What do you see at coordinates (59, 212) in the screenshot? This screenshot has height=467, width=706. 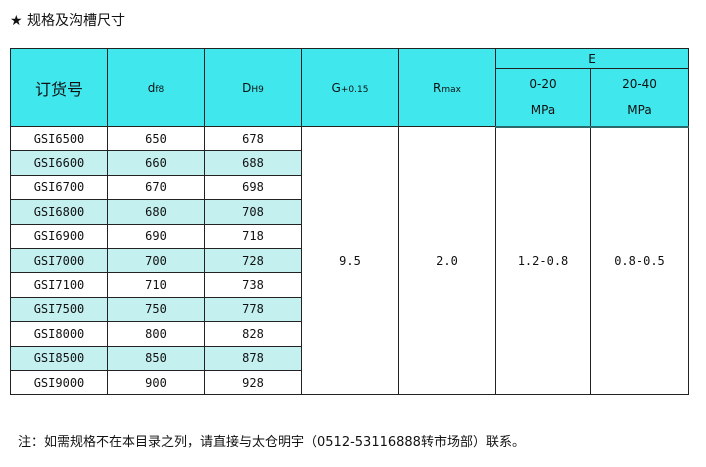 I see `order-no-cell: GSI6800` at bounding box center [59, 212].